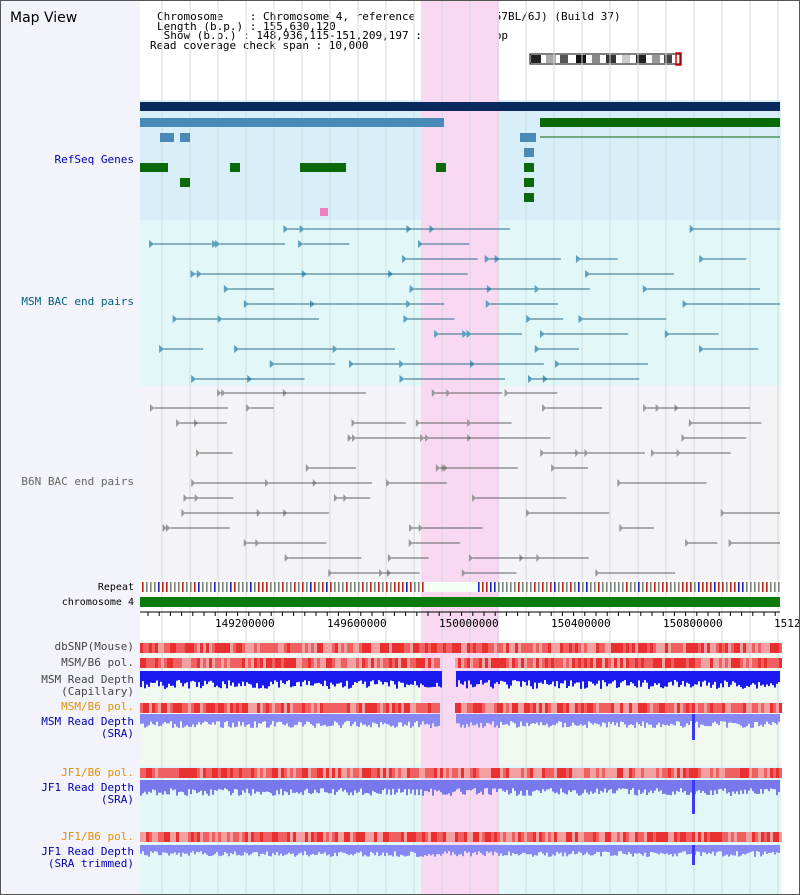 The height and width of the screenshot is (895, 800). I want to click on jf1-b6-pol-trim-label: JF1/B6 pol., so click(97, 836).